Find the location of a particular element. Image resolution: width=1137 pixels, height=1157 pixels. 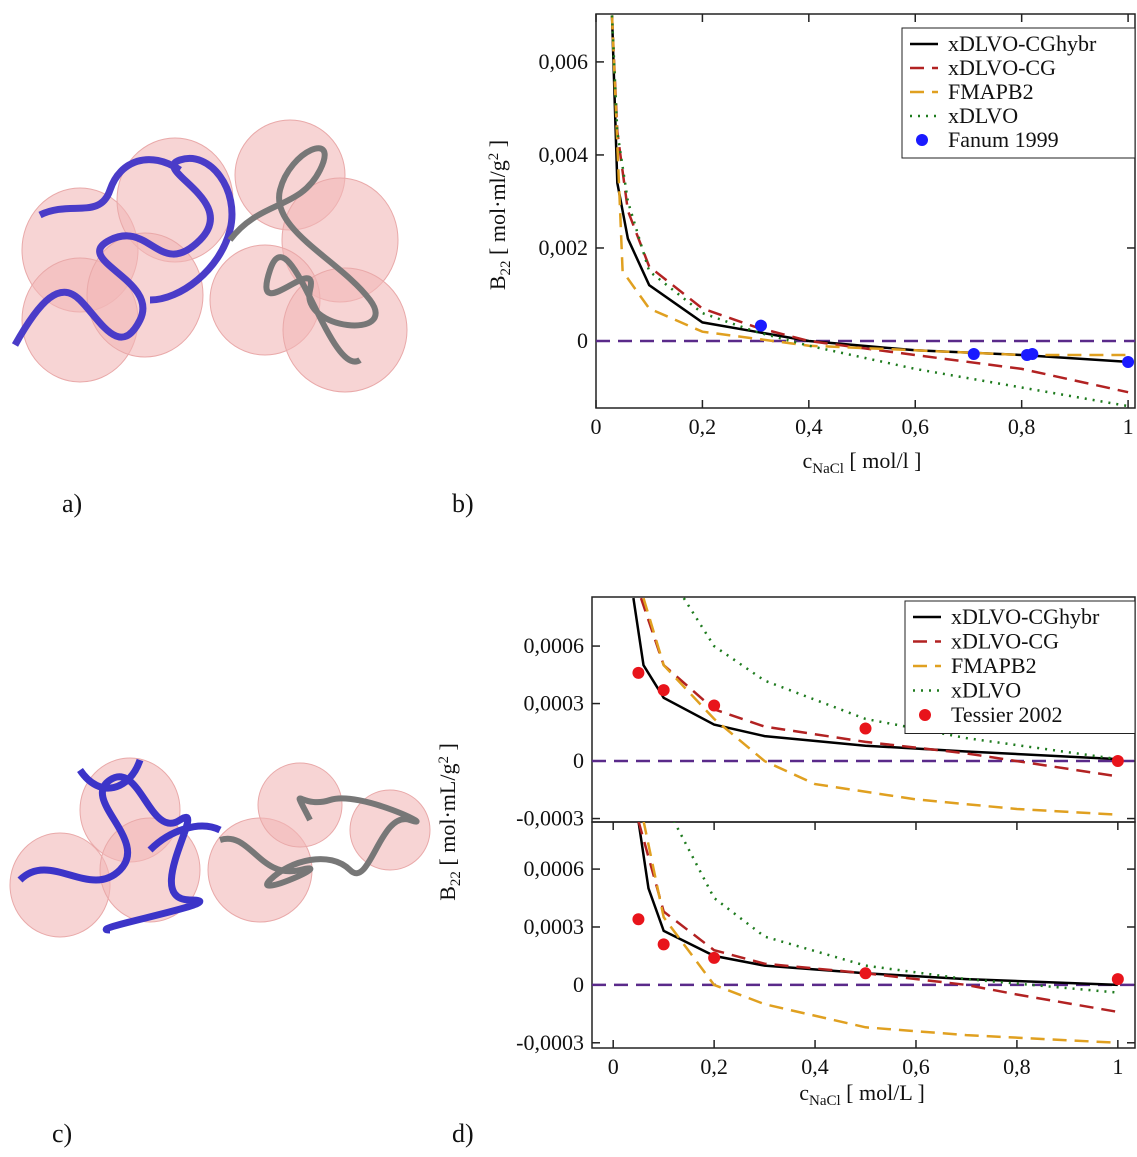

x-axis-label: cNaCl [ mol/l ] is located at coordinates (861, 462).